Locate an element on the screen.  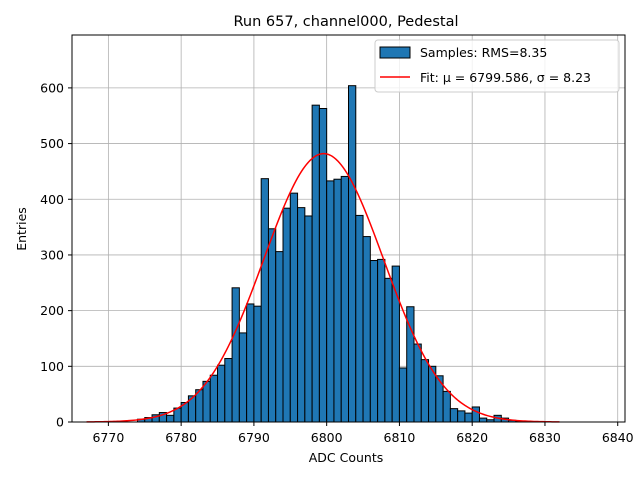
x-axis-label: ADC Counts is located at coordinates (346, 457).